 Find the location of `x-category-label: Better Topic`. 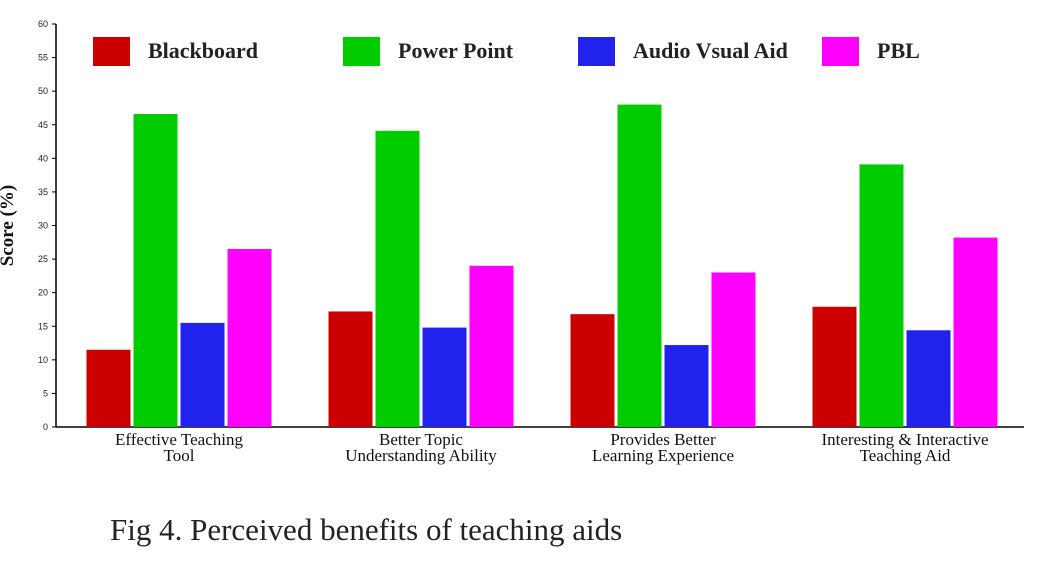

x-category-label: Better Topic is located at coordinates (421, 439).